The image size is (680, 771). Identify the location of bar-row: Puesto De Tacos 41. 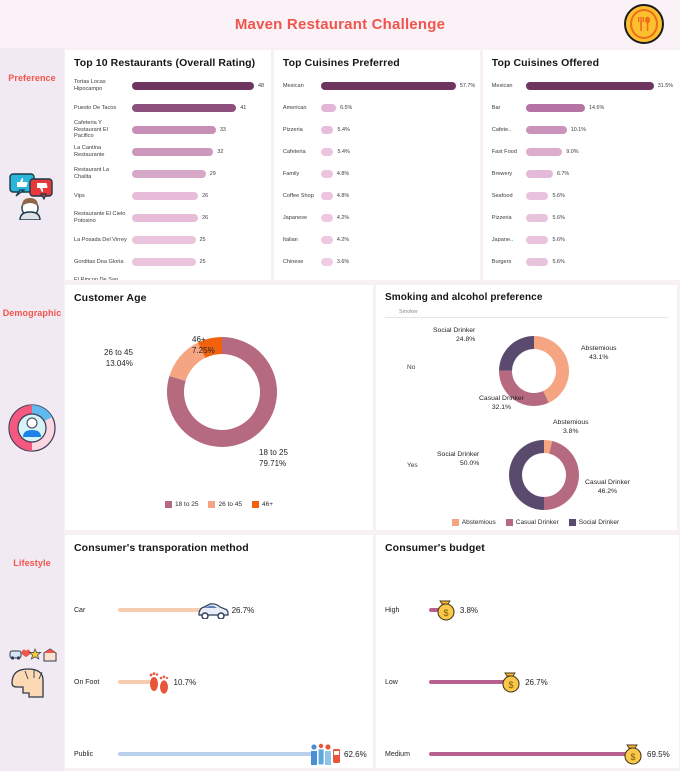
(168, 108).